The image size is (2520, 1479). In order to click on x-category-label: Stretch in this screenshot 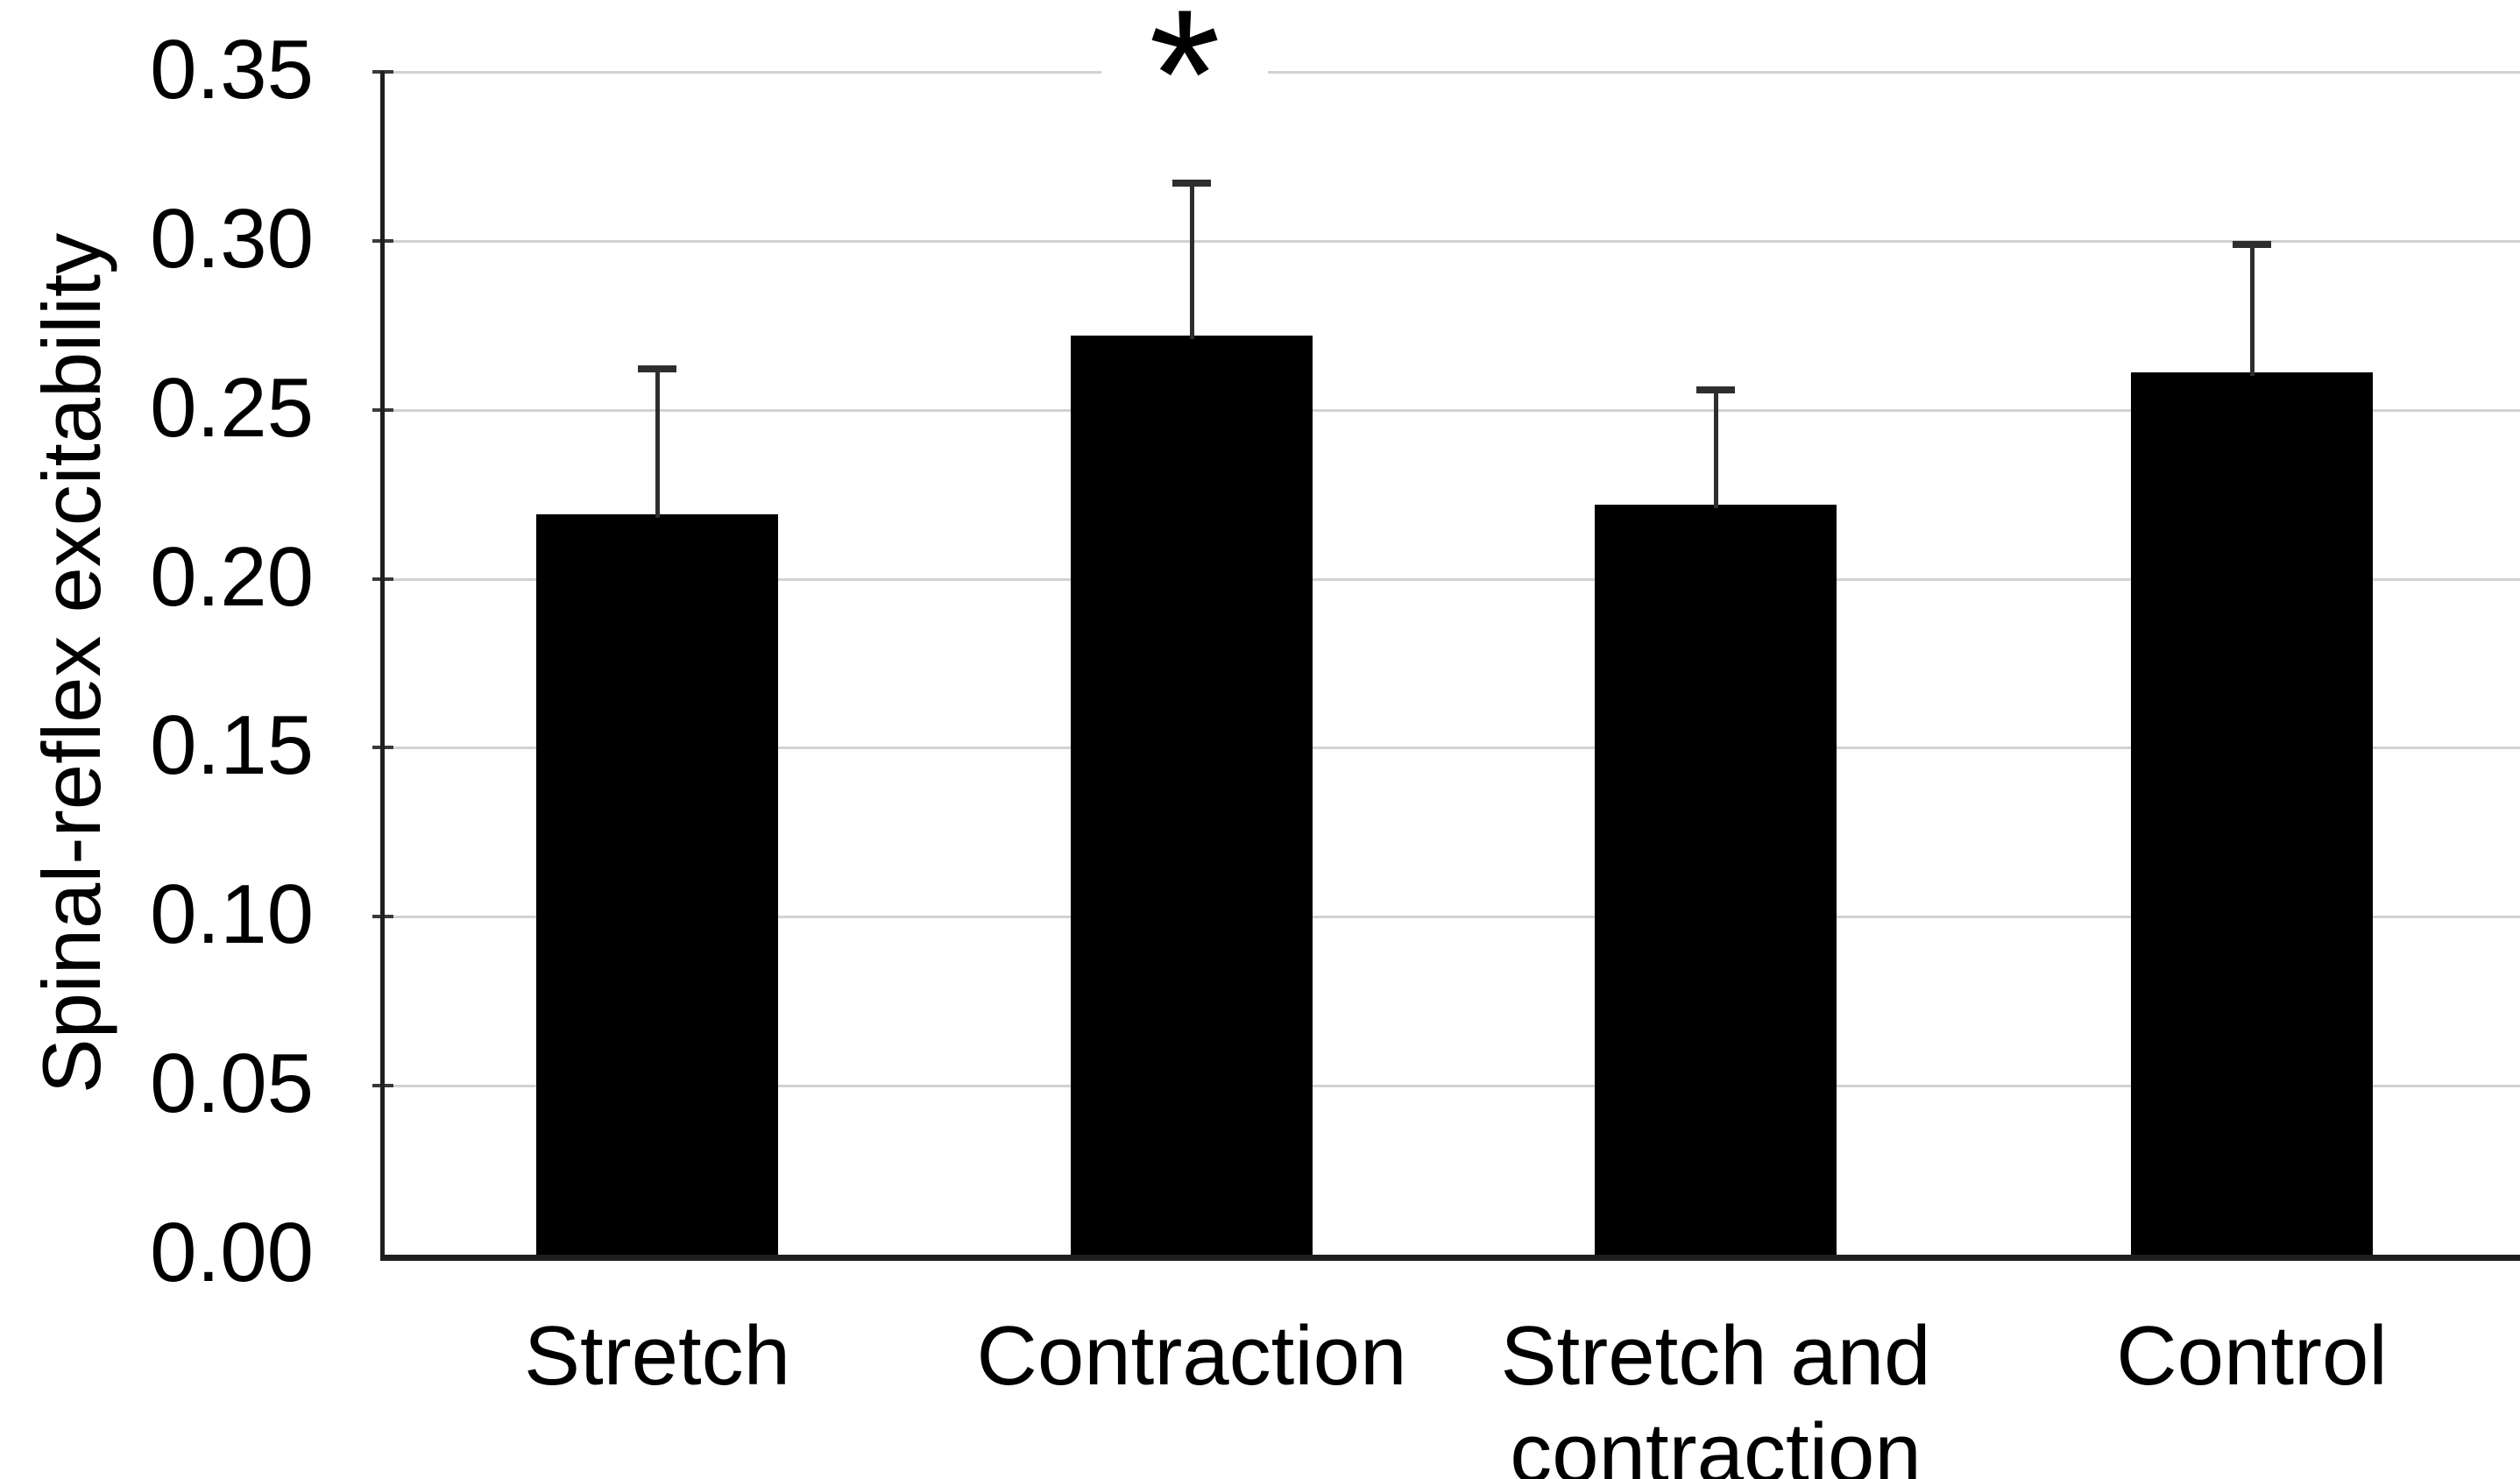, I will do `click(657, 1356)`.